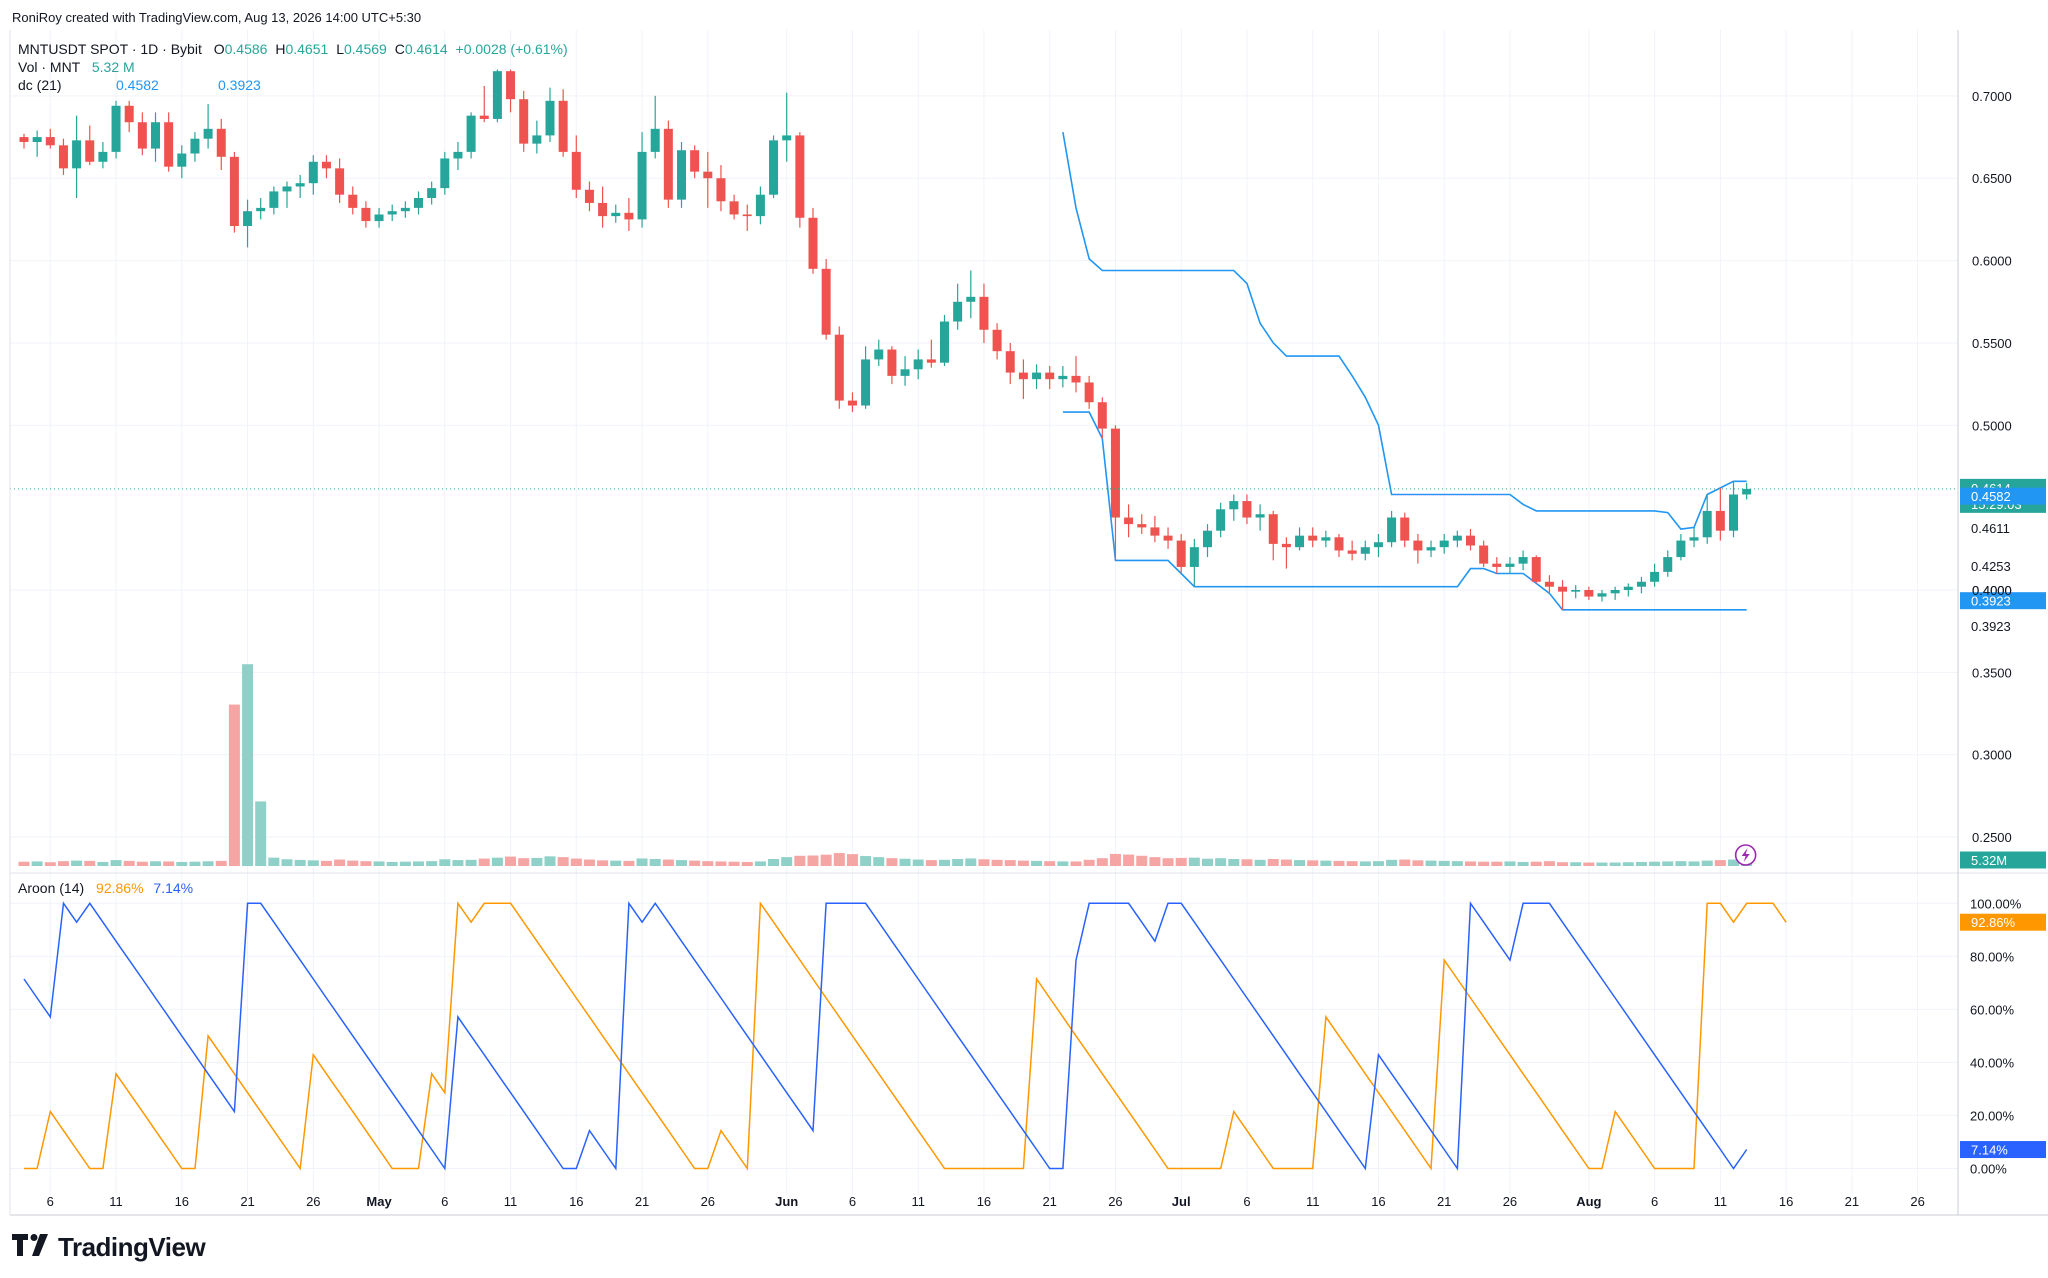 Image resolution: width=2048 pixels, height=1278 pixels. I want to click on aroon-legend-label: Aroon (14), so click(51, 888).